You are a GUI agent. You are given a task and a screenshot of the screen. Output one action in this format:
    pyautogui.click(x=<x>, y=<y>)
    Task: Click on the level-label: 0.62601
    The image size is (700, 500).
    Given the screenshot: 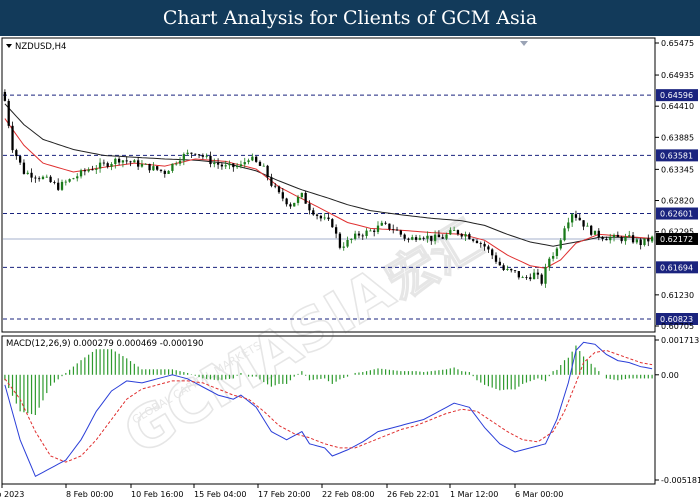 What is the action you would take?
    pyautogui.click(x=676, y=214)
    